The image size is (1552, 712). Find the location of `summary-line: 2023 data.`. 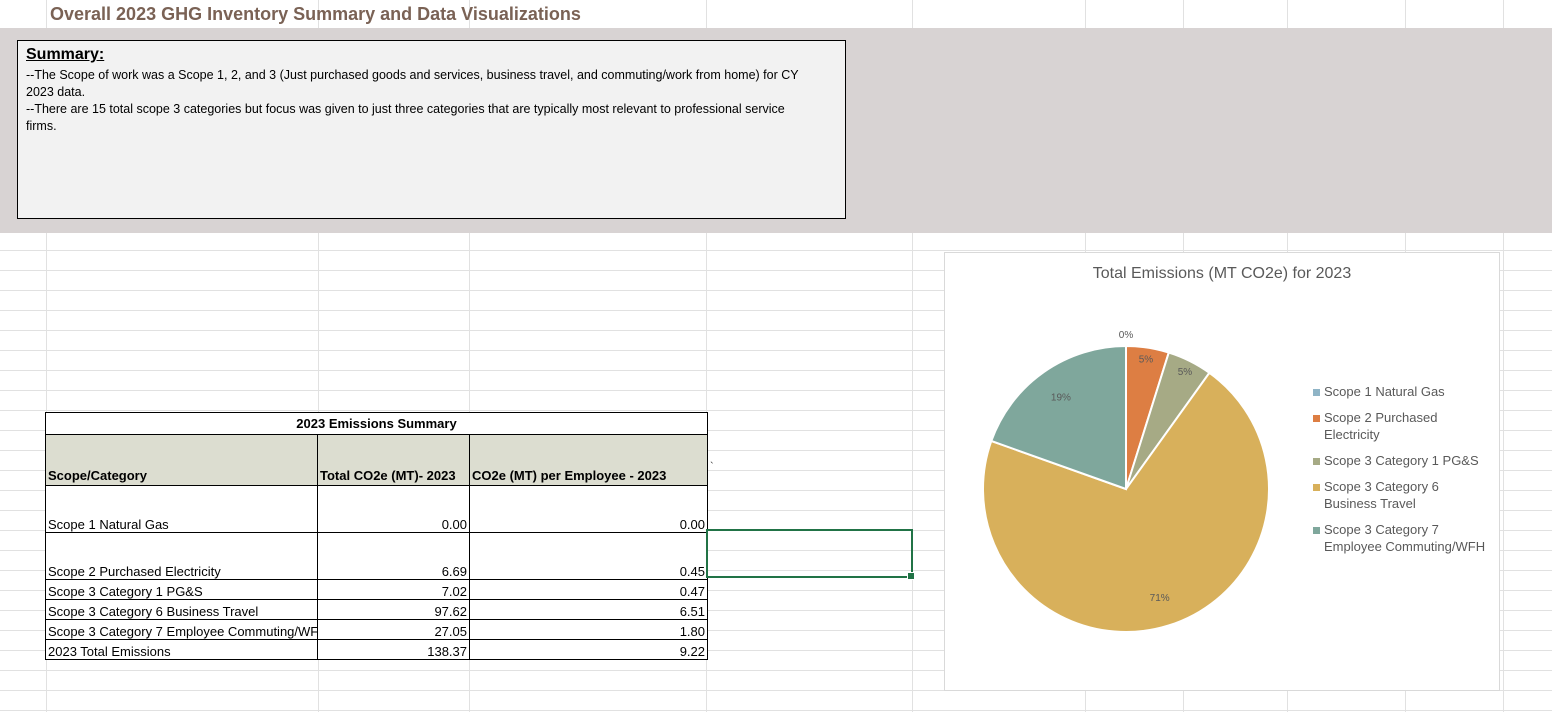

summary-line: 2023 data. is located at coordinates (56, 92).